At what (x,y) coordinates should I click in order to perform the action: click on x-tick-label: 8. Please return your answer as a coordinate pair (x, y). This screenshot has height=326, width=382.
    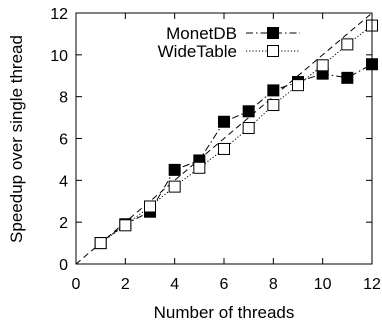
    Looking at the image, I should click on (273, 284).